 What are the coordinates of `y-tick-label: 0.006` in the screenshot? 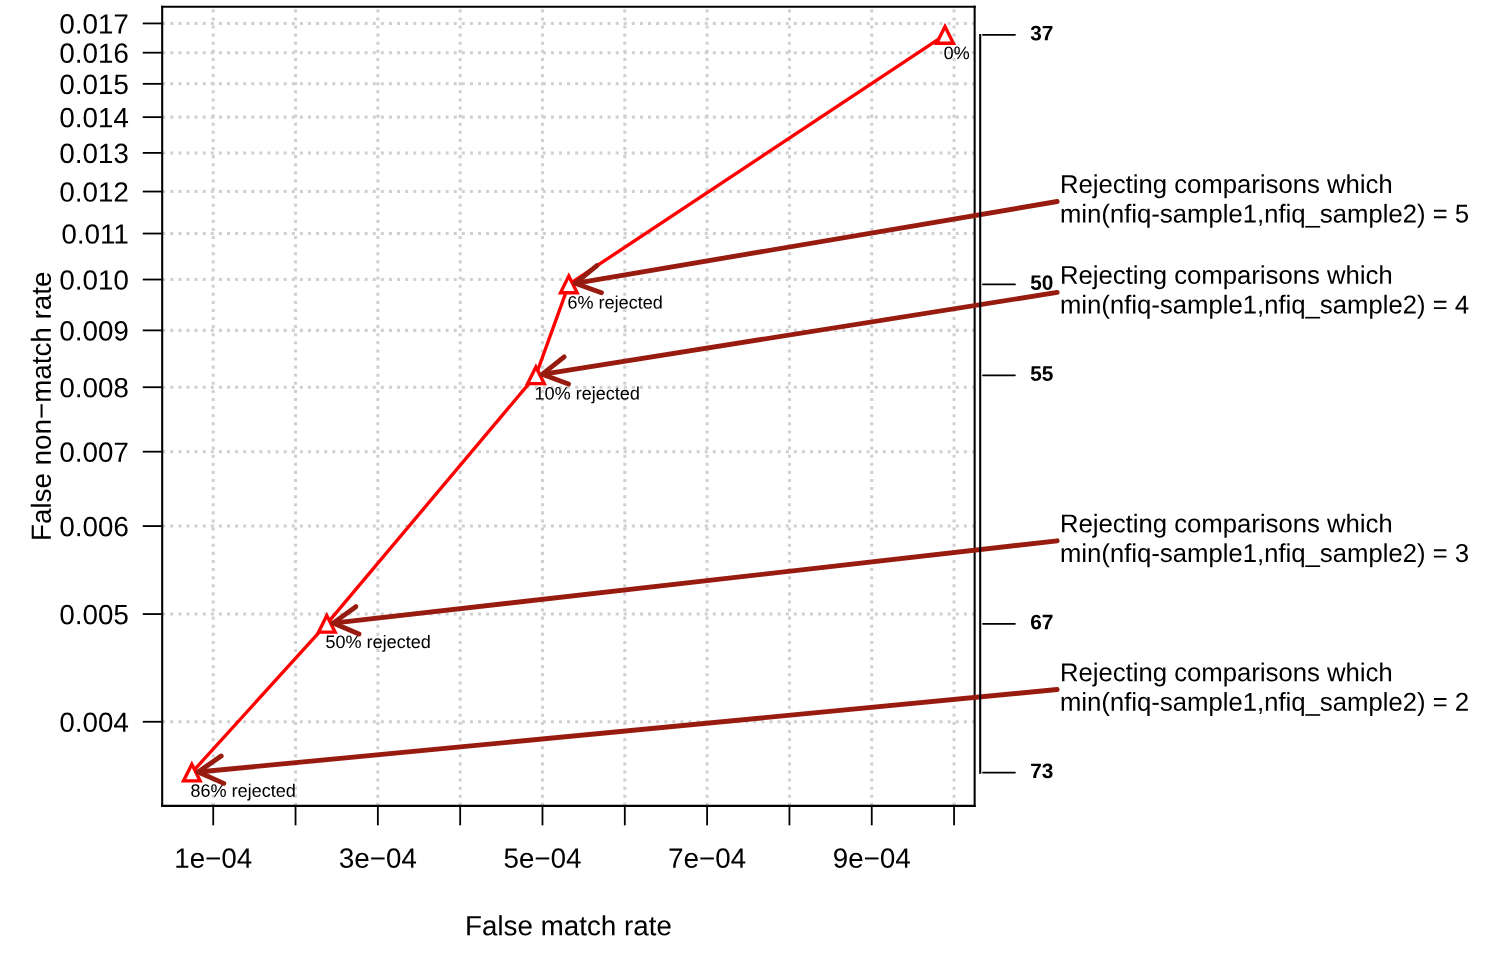 It's located at (94, 526).